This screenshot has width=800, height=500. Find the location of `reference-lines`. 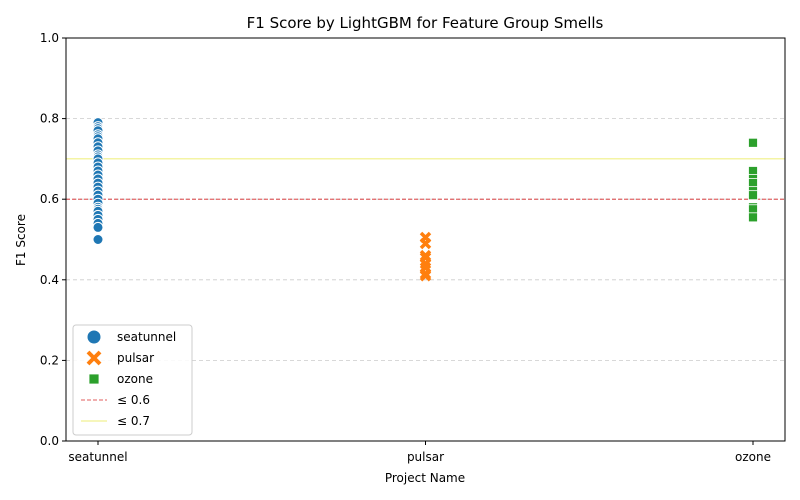

reference-lines is located at coordinates (425, 179).